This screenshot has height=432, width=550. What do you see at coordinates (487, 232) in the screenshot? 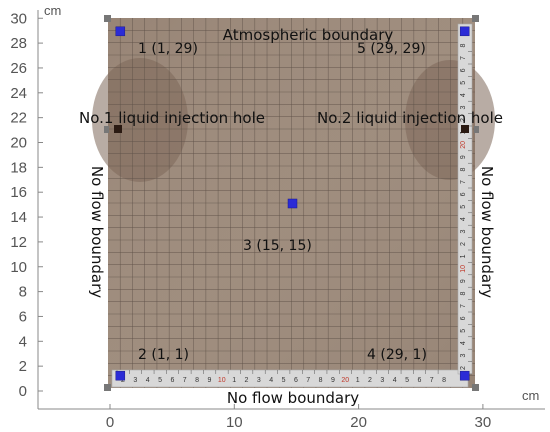
I see `right-boundary-label: No flow boundary` at bounding box center [487, 232].